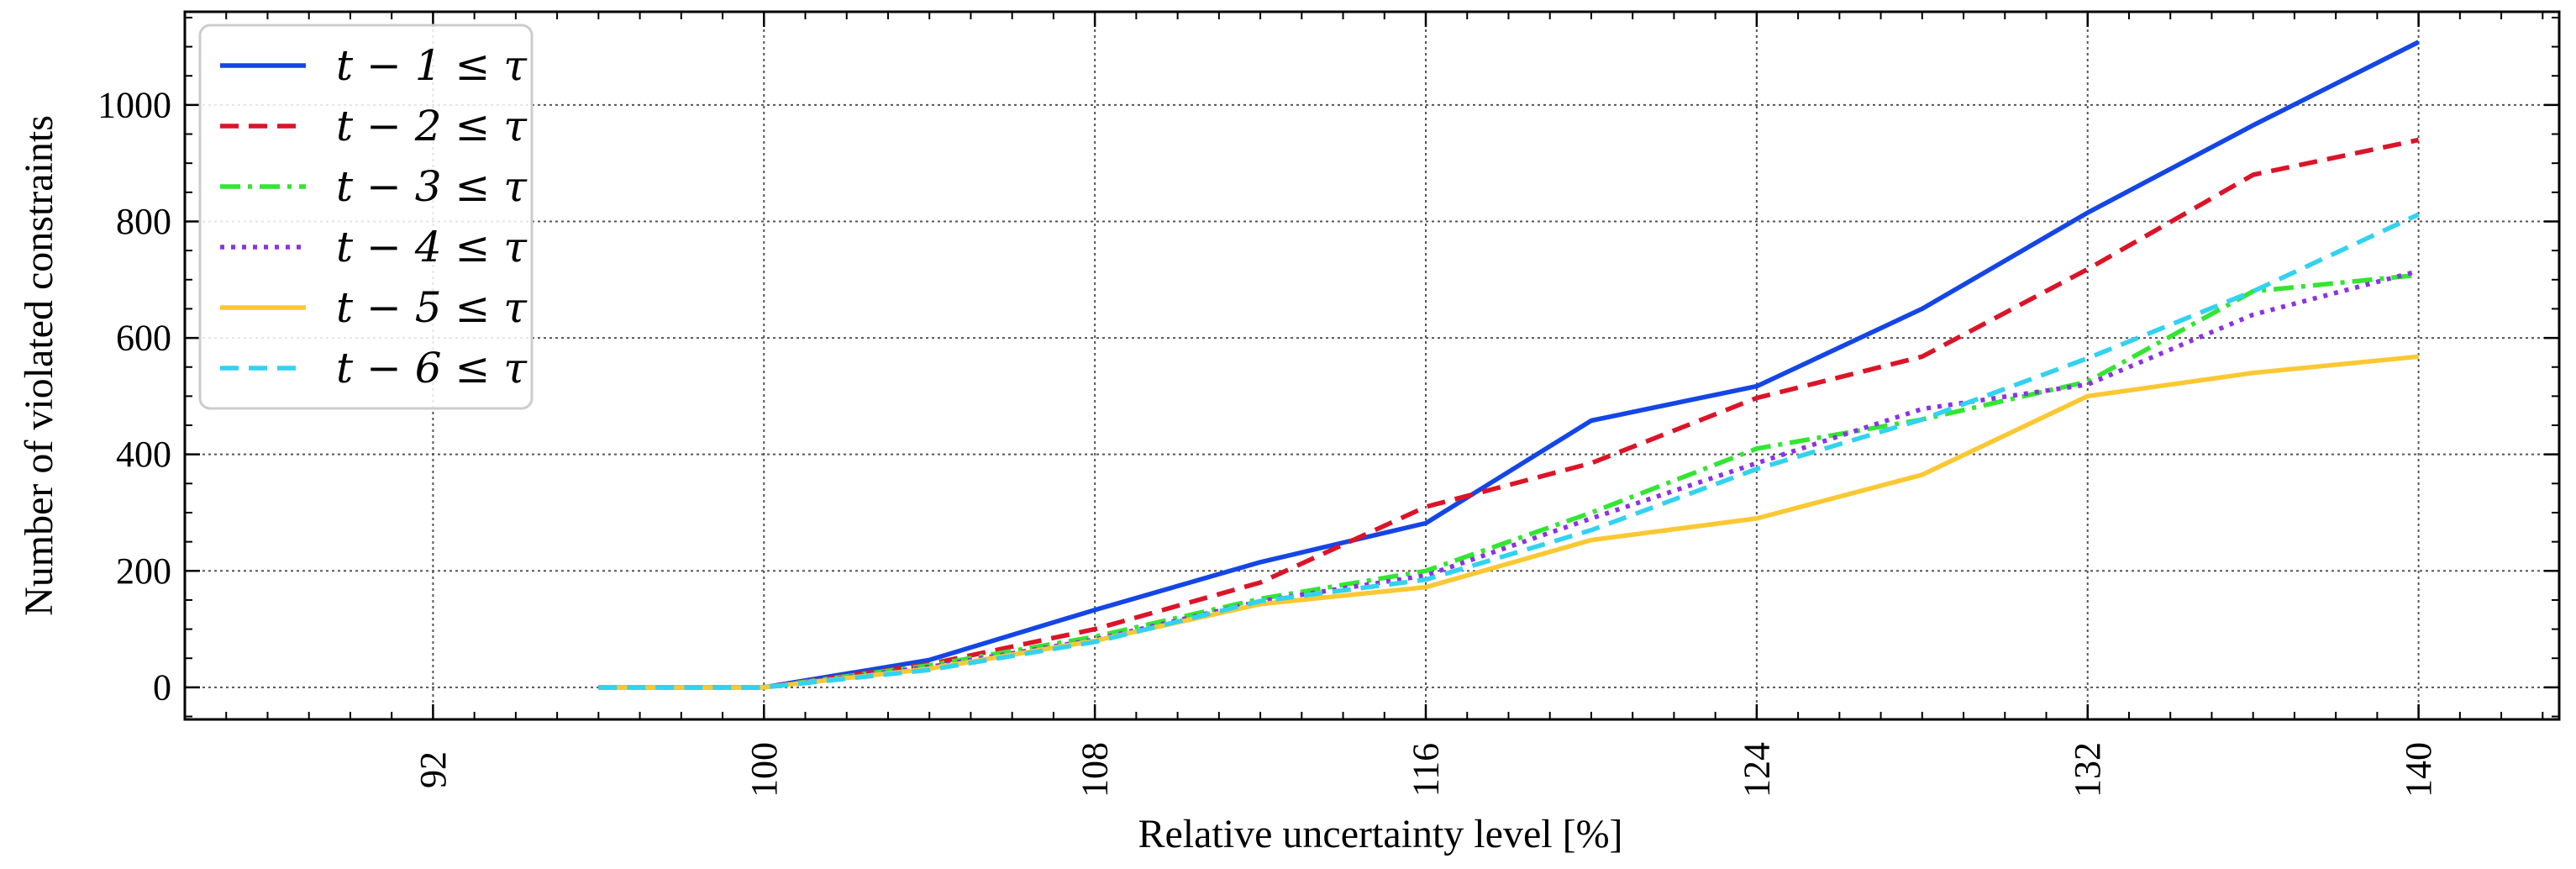 The image size is (2576, 869). I want to click on legend-label: t − 6 ≤ τ, so click(432, 368).